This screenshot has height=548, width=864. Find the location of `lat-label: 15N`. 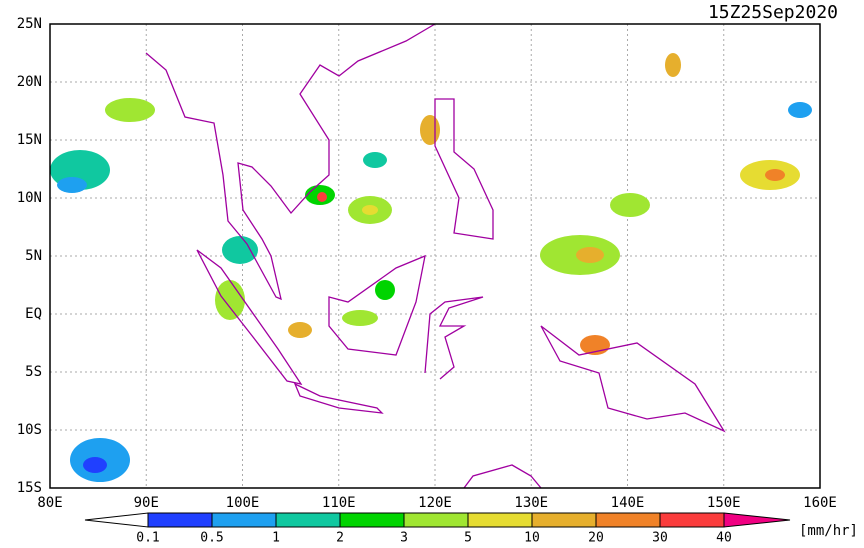

lat-label: 15N is located at coordinates (29, 140).